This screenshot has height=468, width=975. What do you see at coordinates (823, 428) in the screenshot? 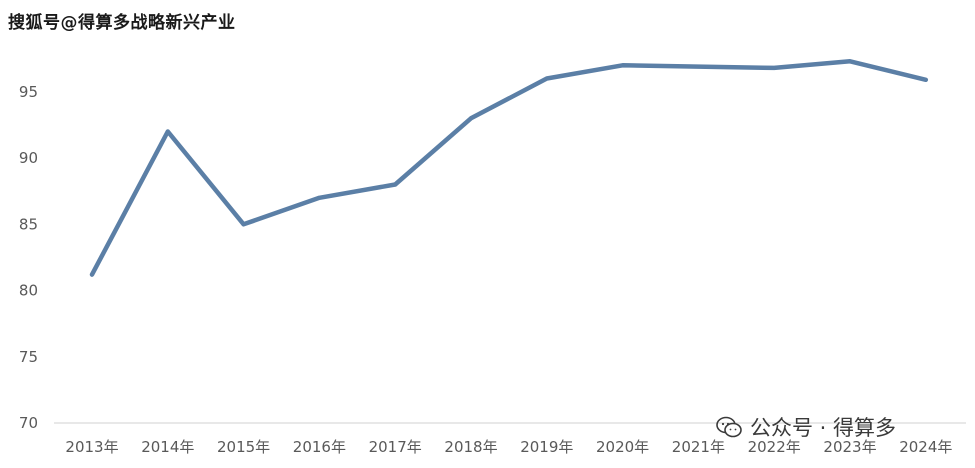
I see `watermark-wechat-text: 公众号 · 得算多` at bounding box center [823, 428].